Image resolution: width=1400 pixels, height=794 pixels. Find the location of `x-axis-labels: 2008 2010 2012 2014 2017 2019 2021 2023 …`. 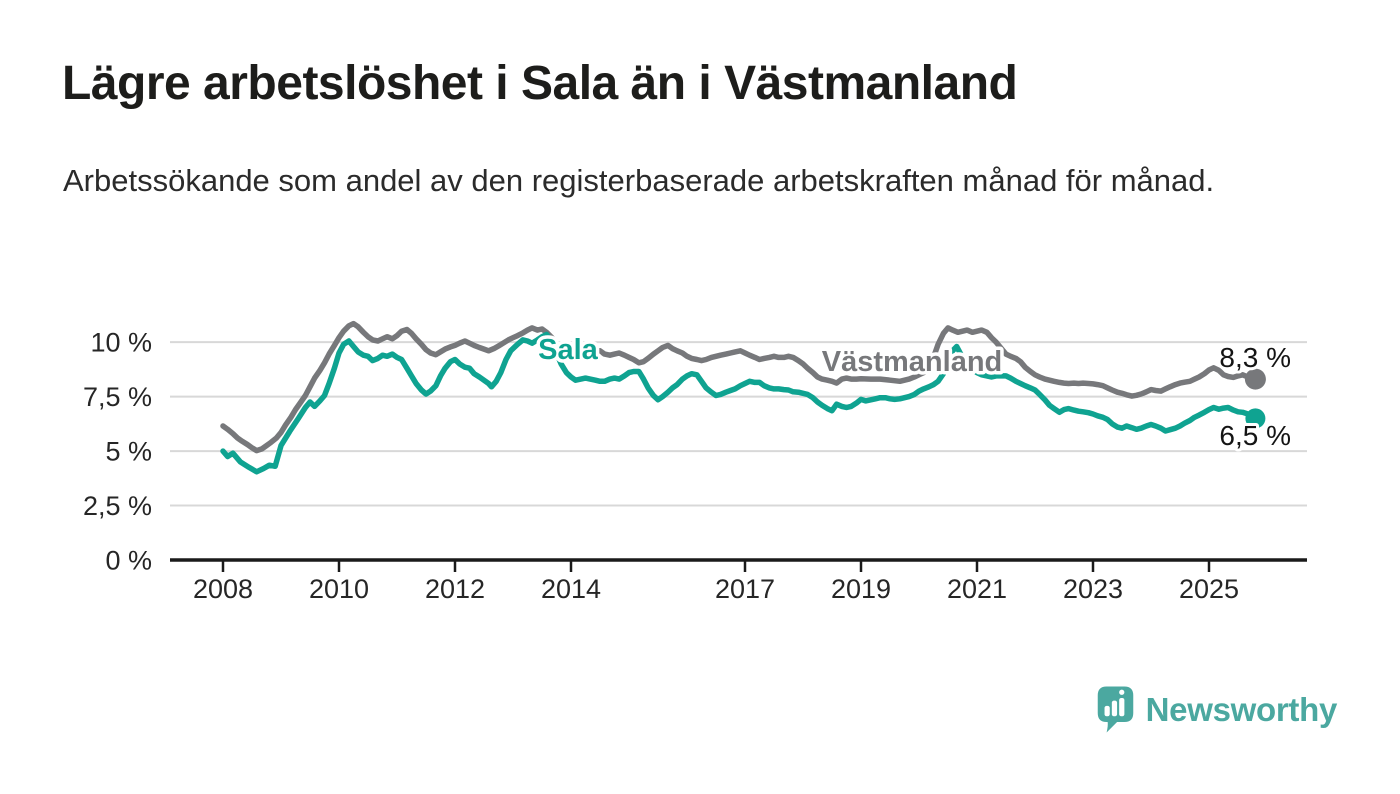

x-axis-labels: 2008 2010 2012 2014 2017 2019 2021 2023 … is located at coordinates (716, 589).